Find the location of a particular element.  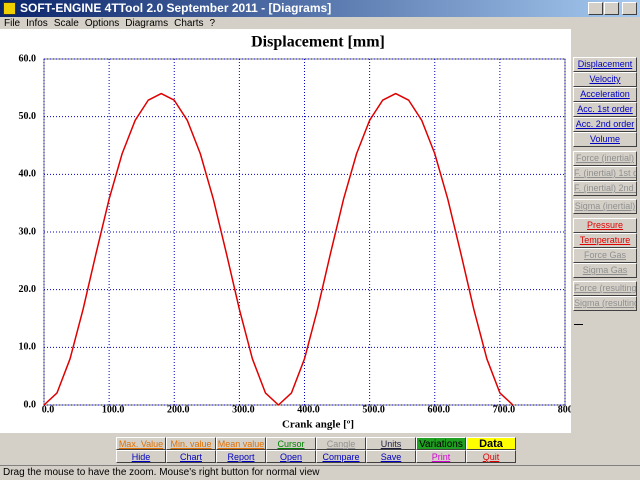

toolbar-button: Mean value is located at coordinates (241, 443).